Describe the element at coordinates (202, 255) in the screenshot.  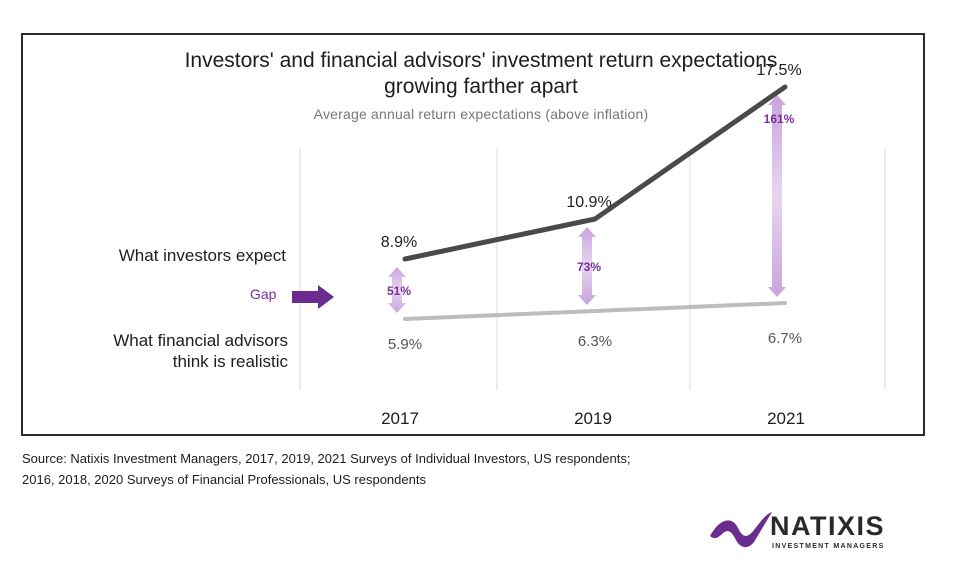
I see `series-label-investors: What investors expect` at that location.